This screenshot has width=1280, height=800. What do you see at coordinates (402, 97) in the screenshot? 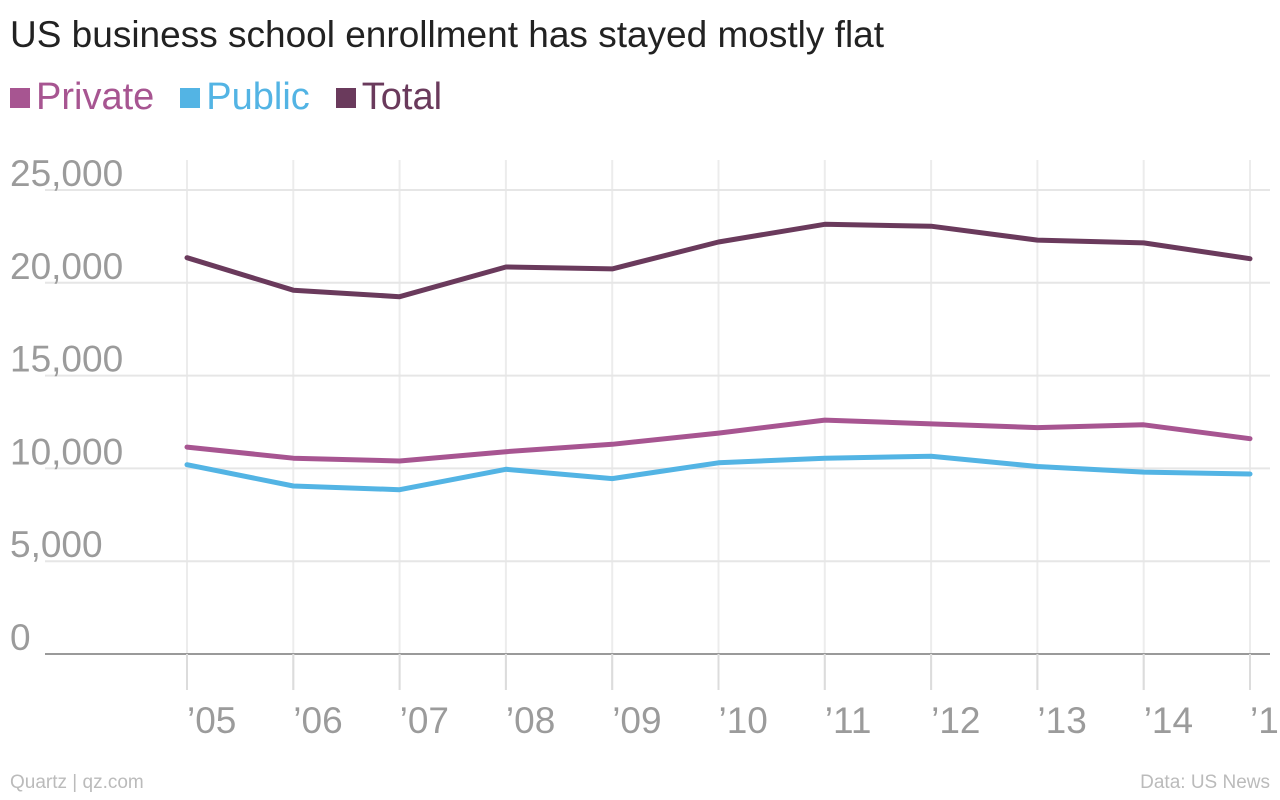
I see `legend-label-total: Total` at bounding box center [402, 97].